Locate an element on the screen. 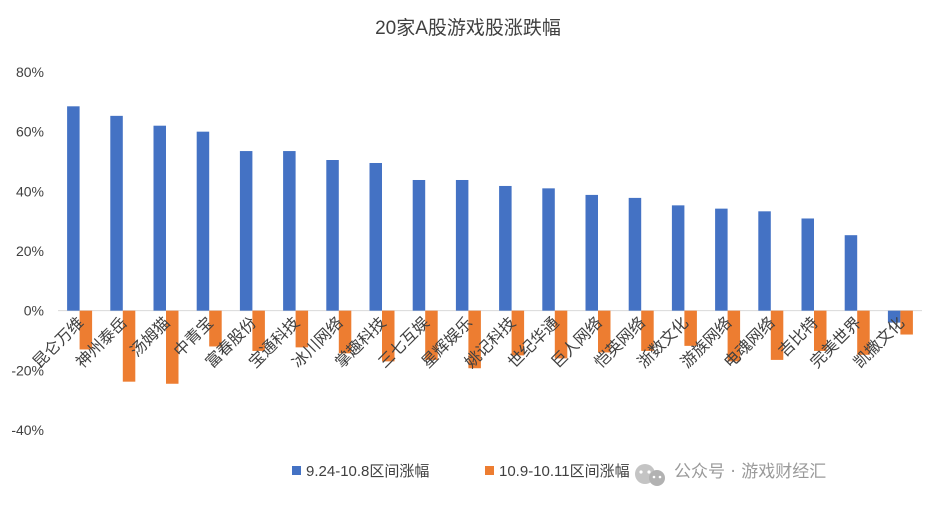 This screenshot has width=936, height=508. y-tick-label: 0% is located at coordinates (34, 311).